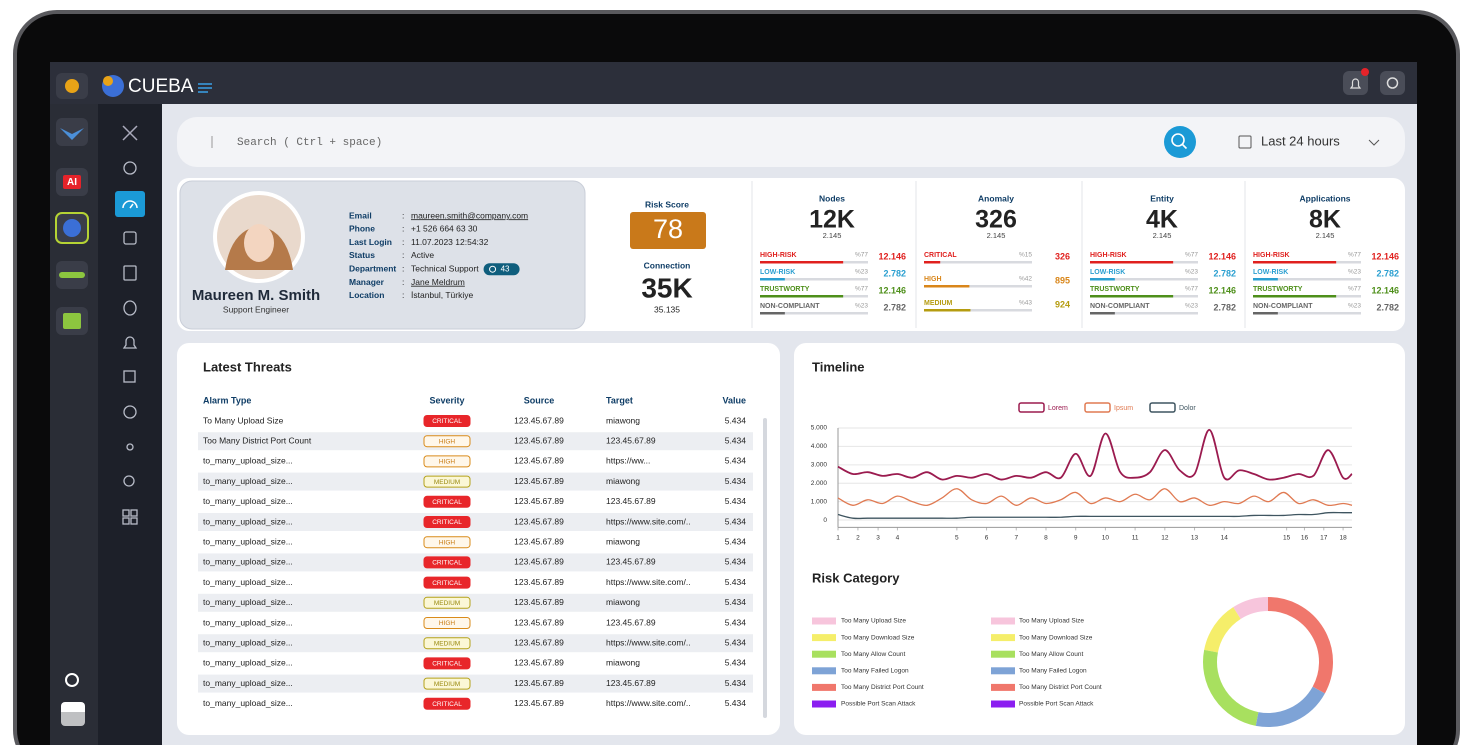  Describe the element at coordinates (130, 133) in the screenshot. I see `close-nav` at that location.